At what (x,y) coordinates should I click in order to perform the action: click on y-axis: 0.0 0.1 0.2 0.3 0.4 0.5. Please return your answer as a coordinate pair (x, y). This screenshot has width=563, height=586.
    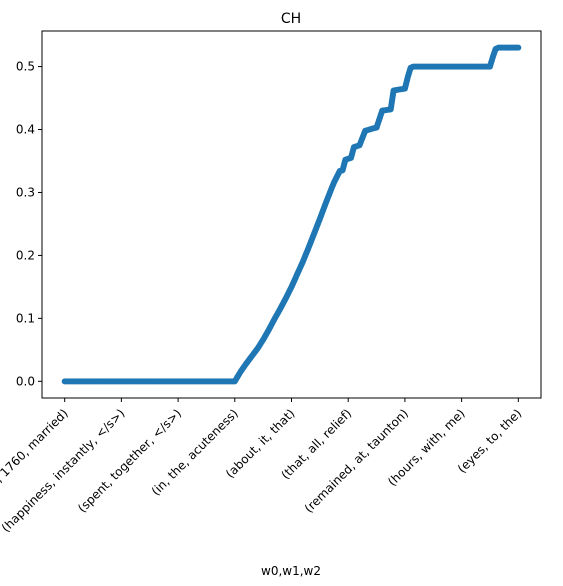
    Looking at the image, I should click on (29, 224).